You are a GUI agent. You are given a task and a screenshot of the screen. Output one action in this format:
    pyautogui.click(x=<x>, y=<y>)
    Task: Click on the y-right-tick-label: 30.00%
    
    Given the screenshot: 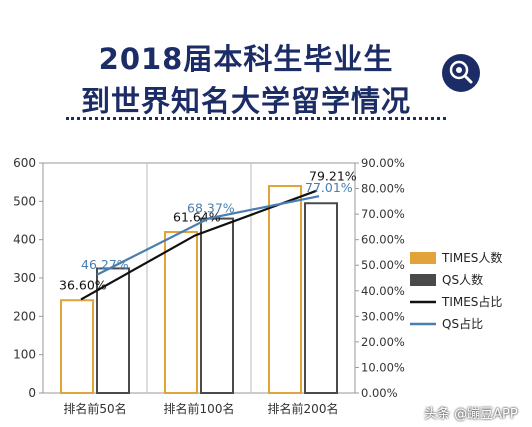 What is the action you would take?
    pyautogui.click(x=383, y=316)
    